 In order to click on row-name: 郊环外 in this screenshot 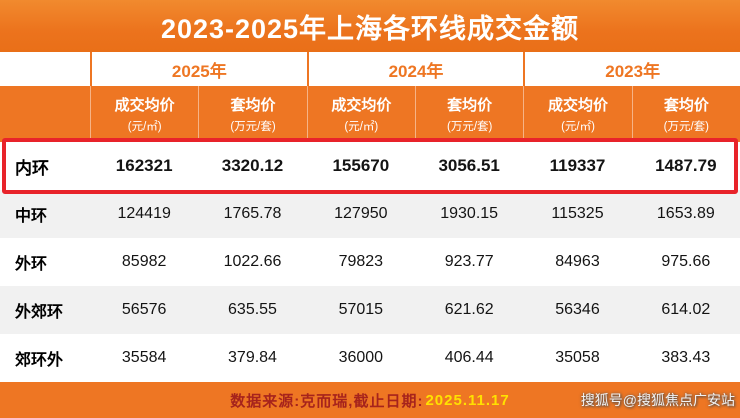, I will do `click(39, 360)`.